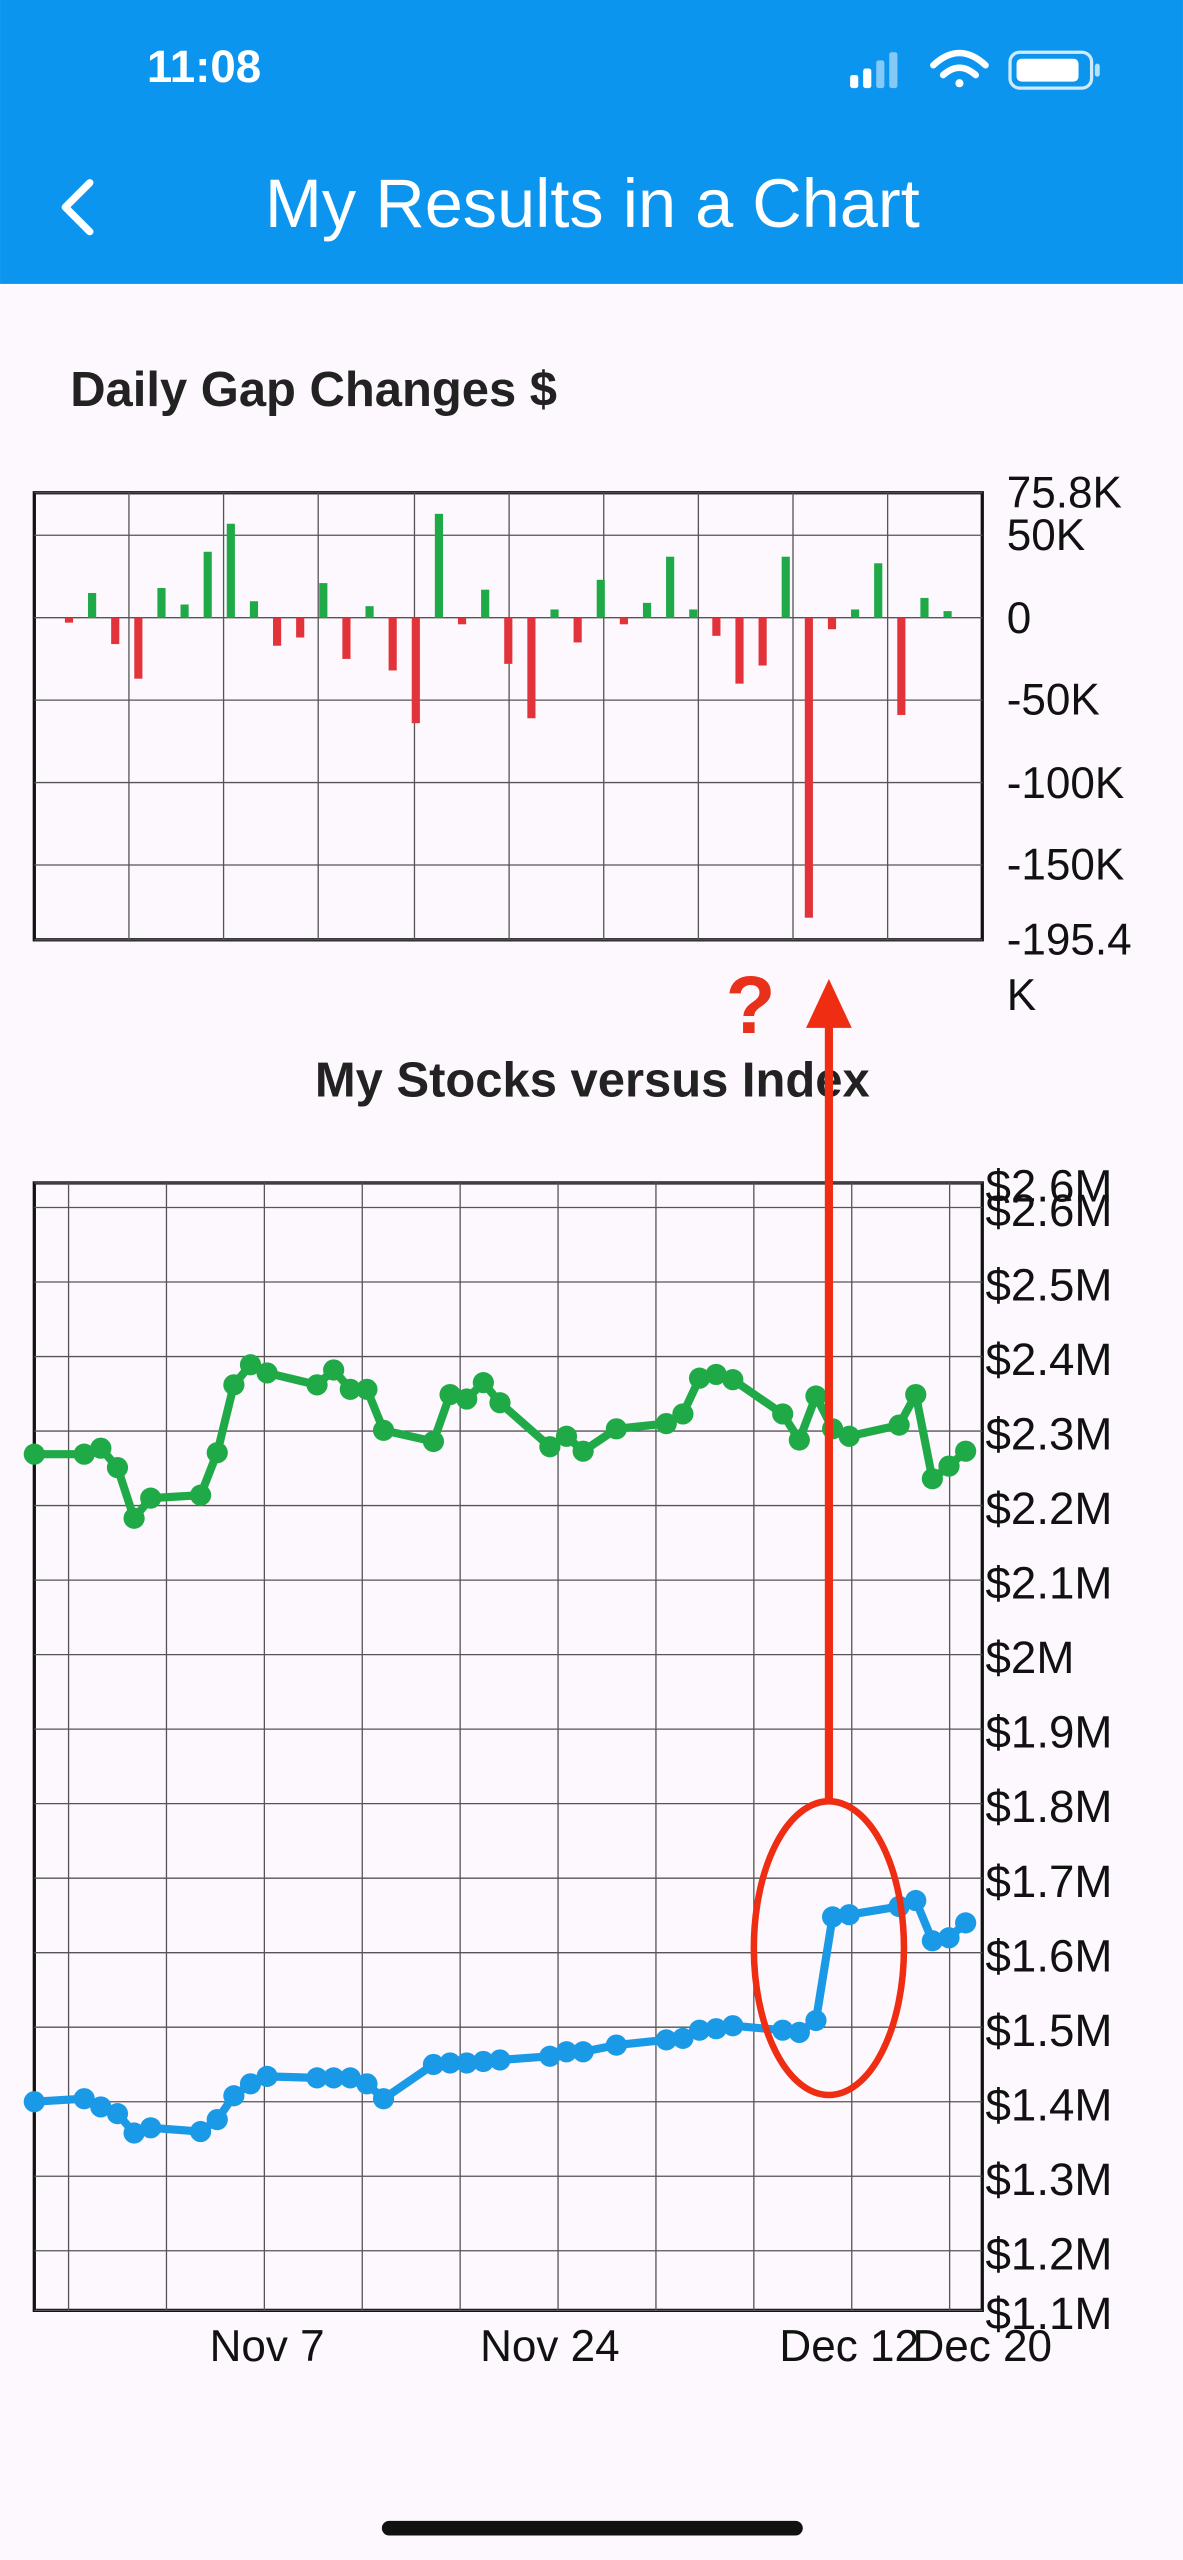 The width and height of the screenshot is (1183, 2560). I want to click on chart-title: Daily Gap Changes $, so click(313, 390).